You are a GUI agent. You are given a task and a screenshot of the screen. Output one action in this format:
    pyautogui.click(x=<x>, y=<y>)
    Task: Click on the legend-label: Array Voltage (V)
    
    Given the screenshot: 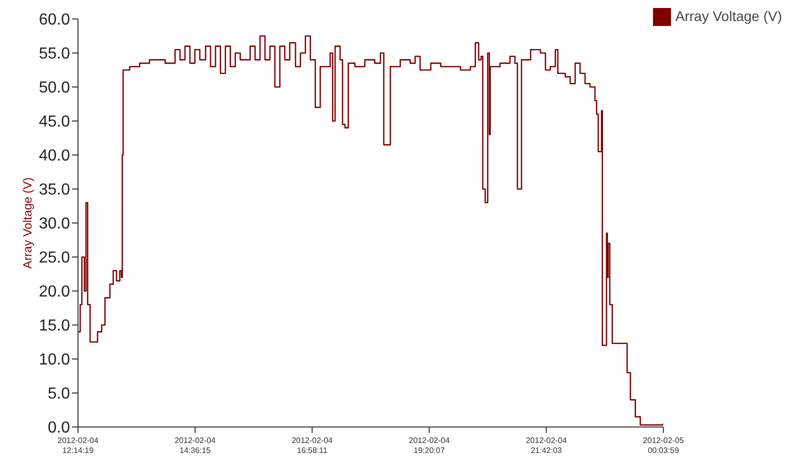 What is the action you would take?
    pyautogui.click(x=728, y=16)
    